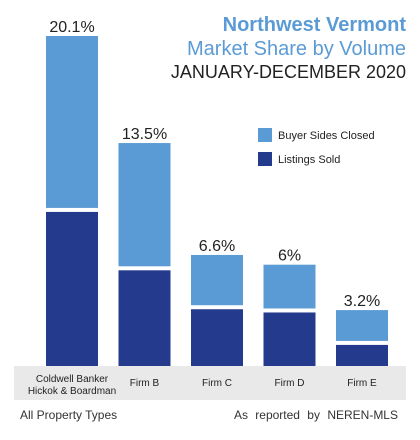  Describe the element at coordinates (296, 49) in the screenshot. I see `chart-title-line2: Market Share by Volume` at that location.